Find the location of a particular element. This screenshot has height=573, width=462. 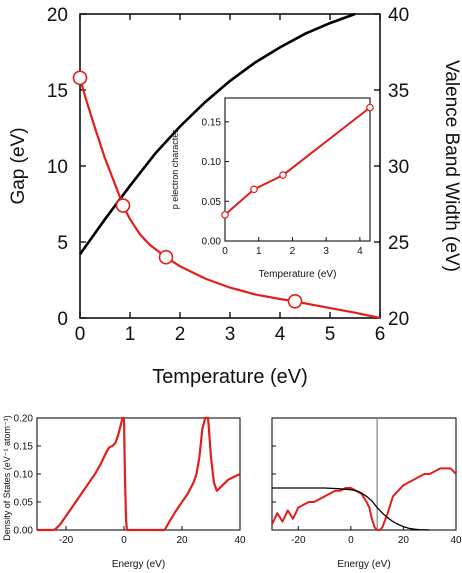

dos-right-chart: -20 0 20 40 Energy (eV) is located at coordinates (366, 493).